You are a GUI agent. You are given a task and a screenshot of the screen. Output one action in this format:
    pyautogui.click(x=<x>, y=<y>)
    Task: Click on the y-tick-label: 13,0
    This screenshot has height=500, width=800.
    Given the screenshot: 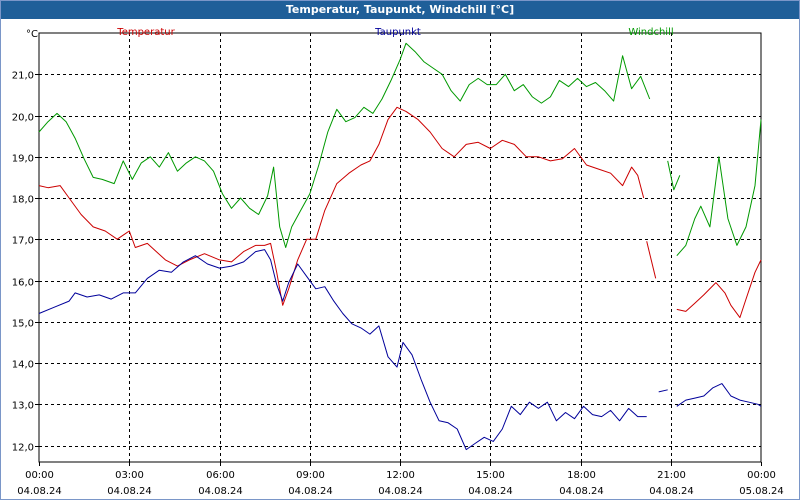 What is the action you would take?
    pyautogui.click(x=23, y=406)
    